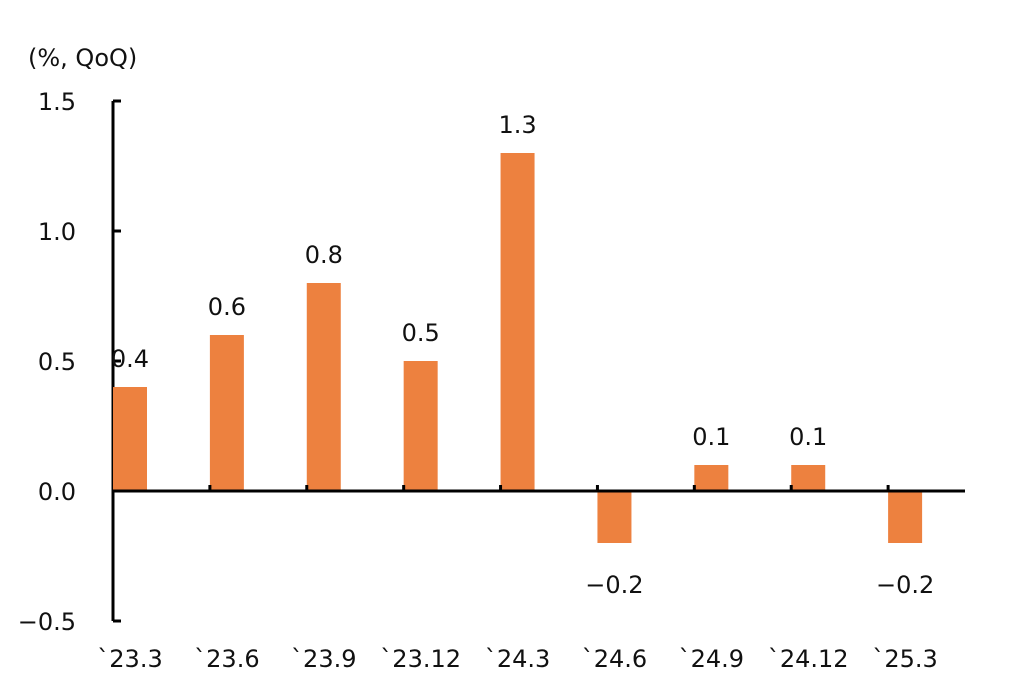 The image size is (1016, 687). I want to click on x-tick-label: `23.6, so click(226, 659).